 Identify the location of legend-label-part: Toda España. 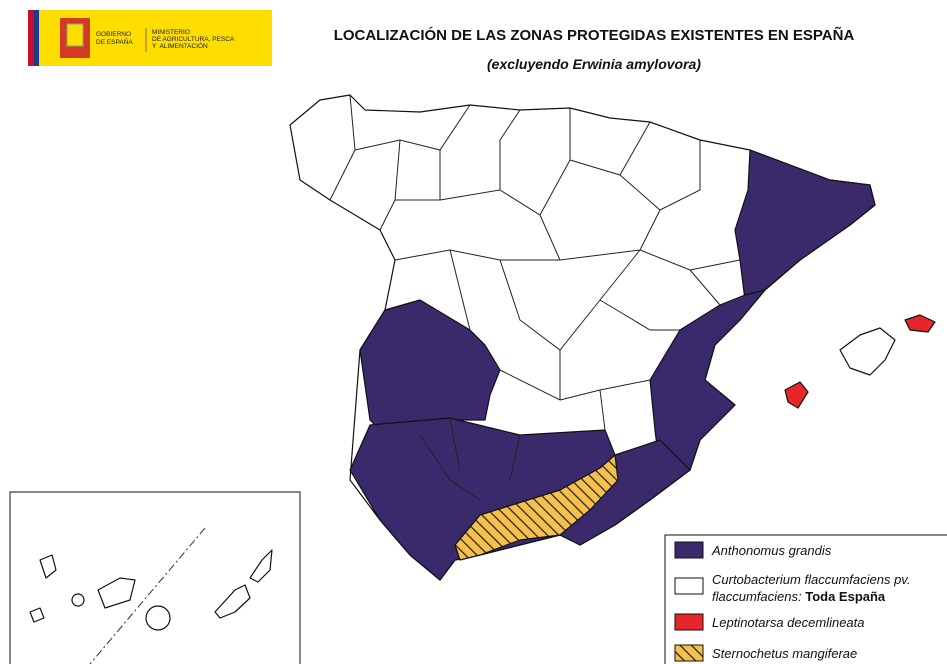
(845, 596).